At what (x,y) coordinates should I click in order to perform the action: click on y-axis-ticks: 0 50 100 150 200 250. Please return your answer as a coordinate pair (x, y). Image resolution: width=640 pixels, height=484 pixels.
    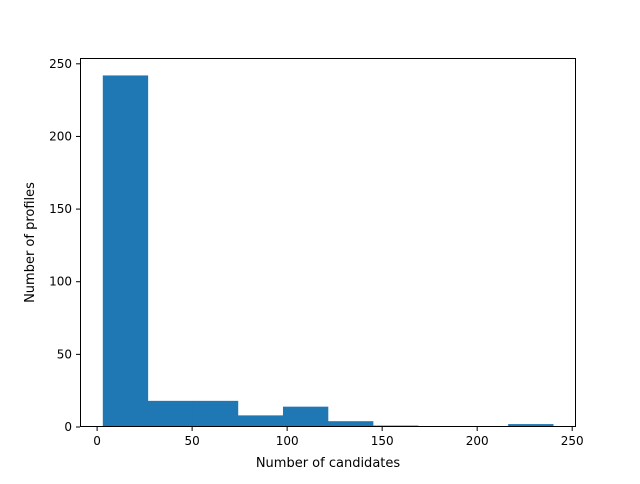
    Looking at the image, I should click on (64, 245).